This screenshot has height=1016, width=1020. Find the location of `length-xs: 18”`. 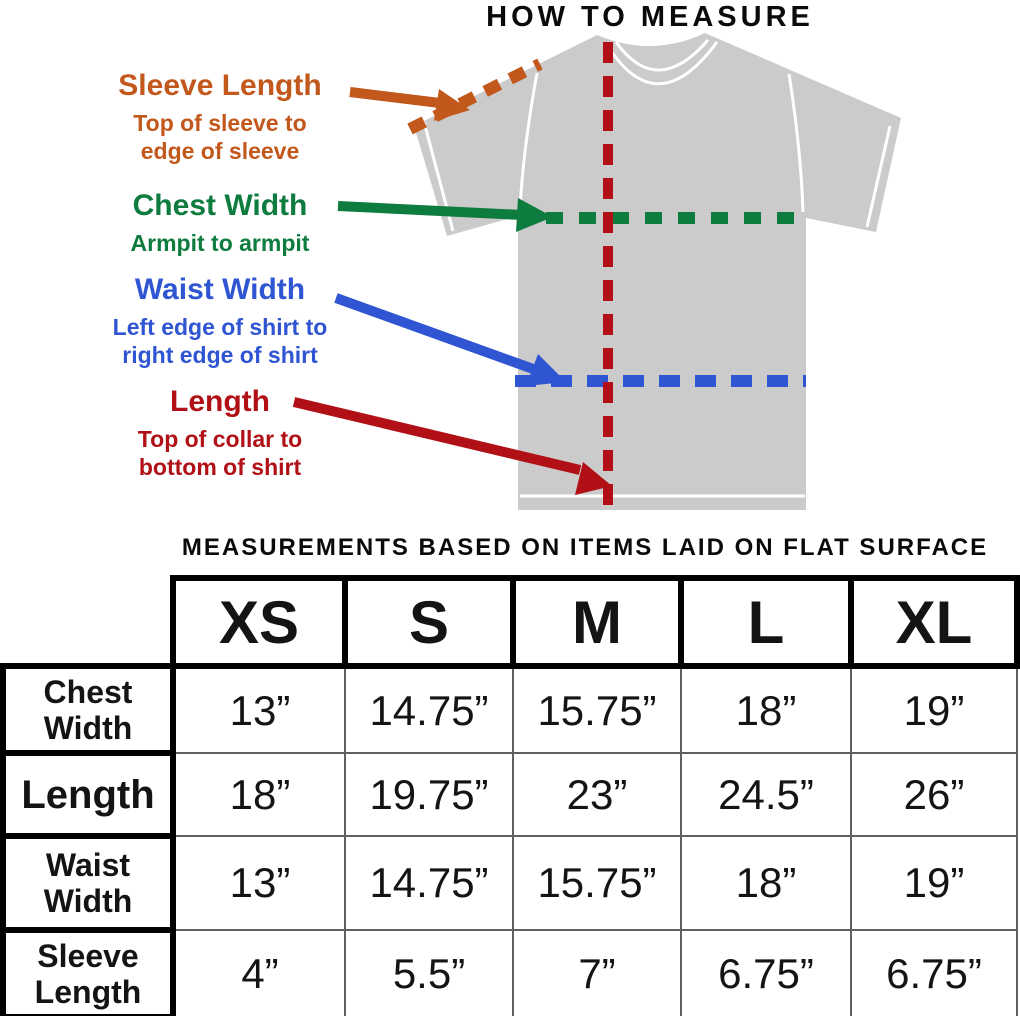

length-xs: 18” is located at coordinates (259, 794).